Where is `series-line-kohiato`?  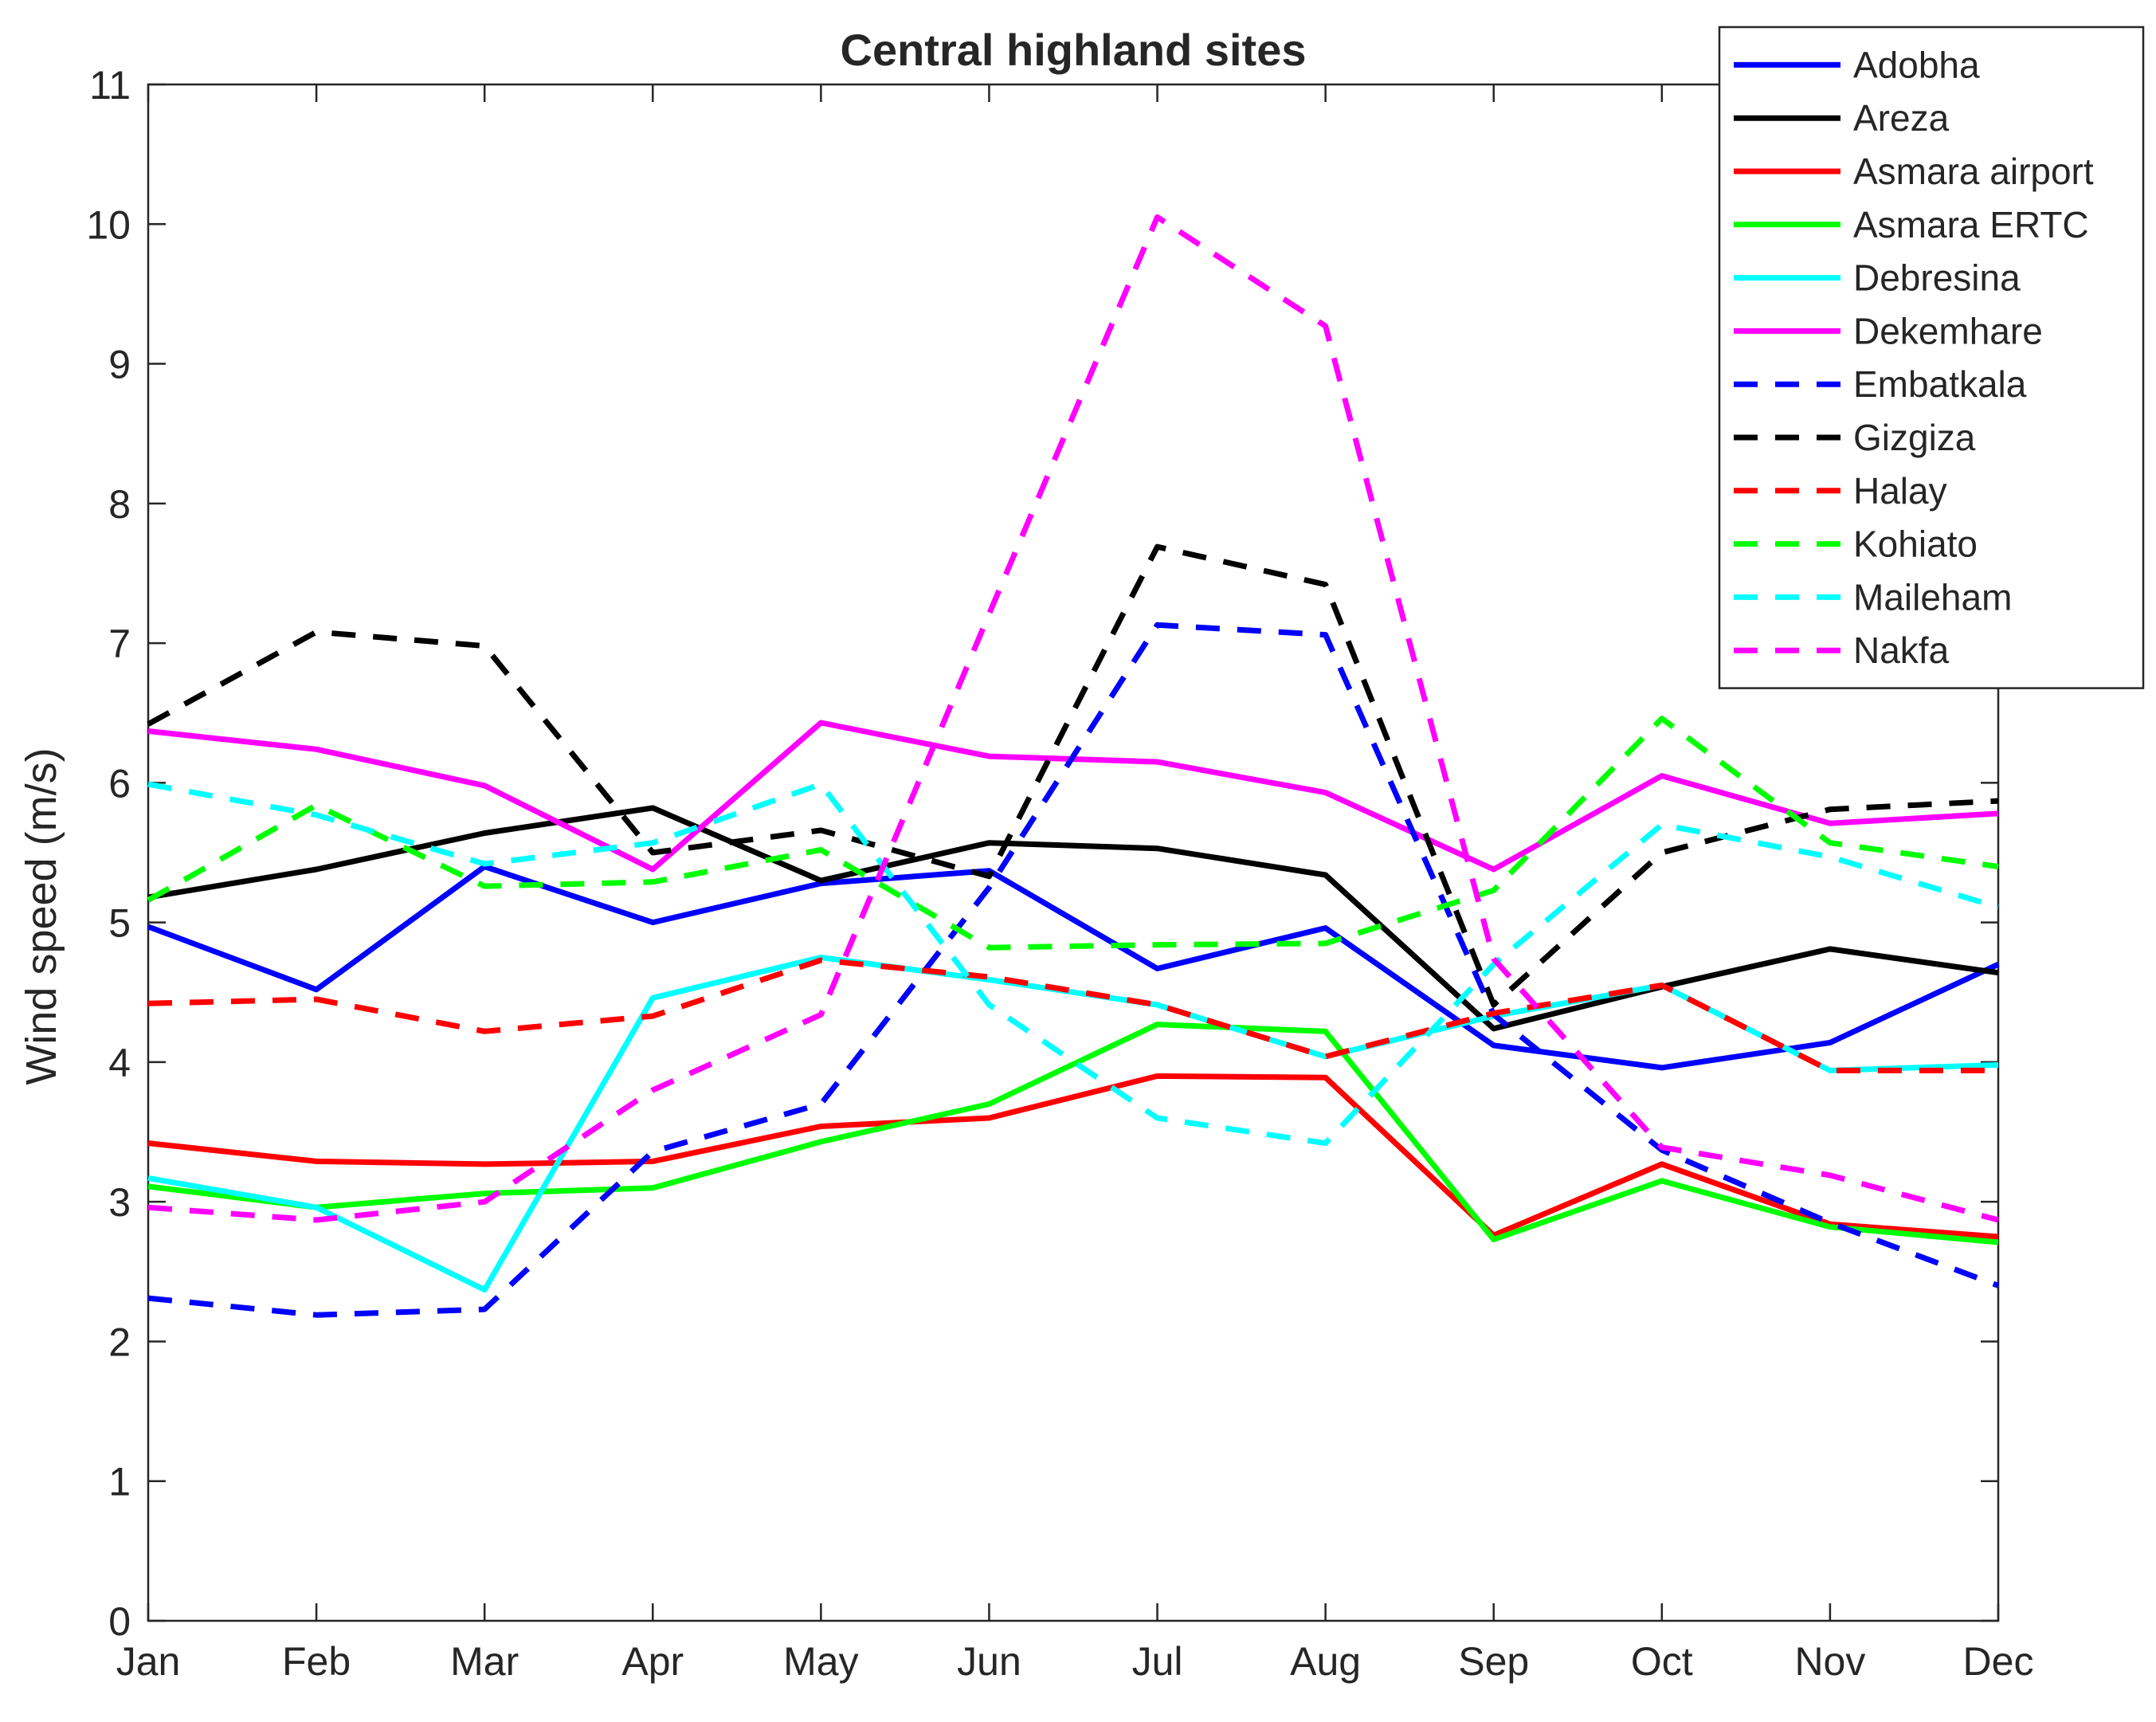 series-line-kohiato is located at coordinates (1073, 833).